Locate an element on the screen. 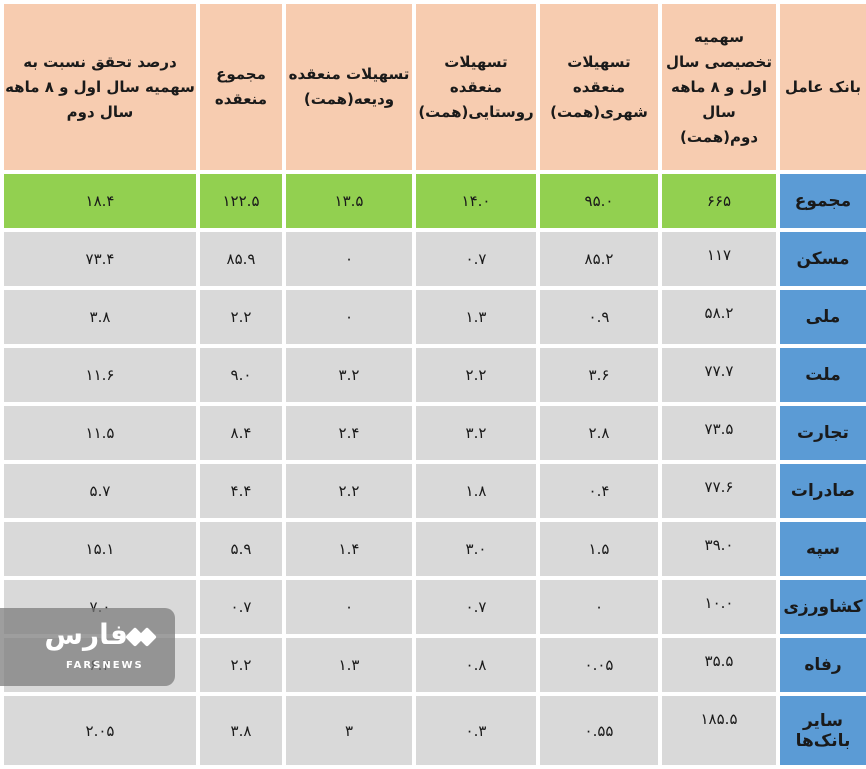  cell-bank: مجموع is located at coordinates (821, 201).